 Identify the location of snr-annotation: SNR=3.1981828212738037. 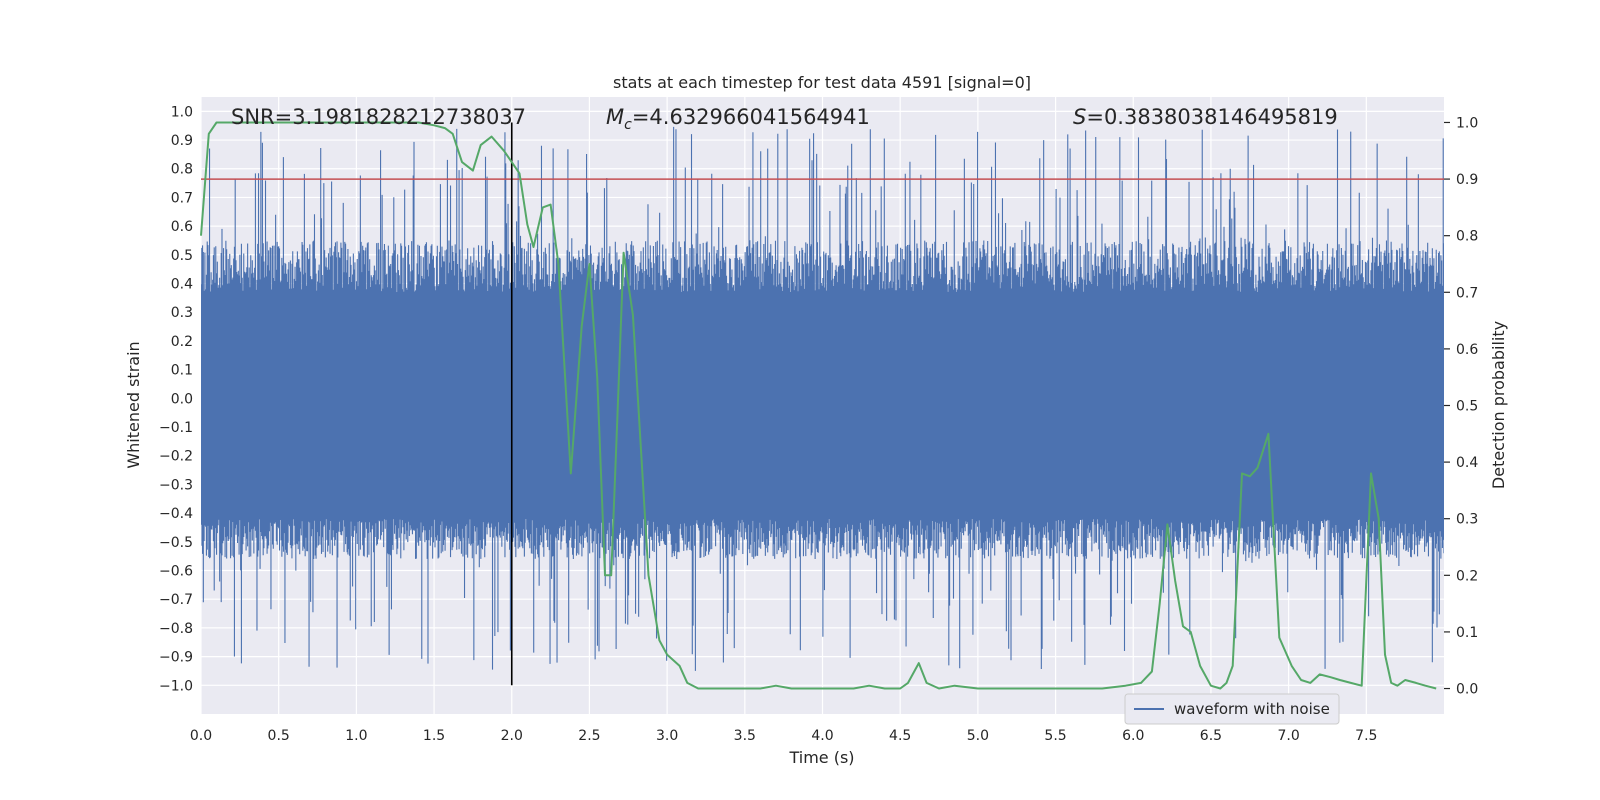
(378, 117).